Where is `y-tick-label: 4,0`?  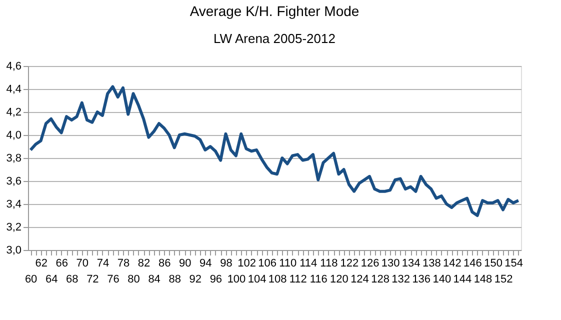
y-tick-label: 4,0 is located at coordinates (14, 136).